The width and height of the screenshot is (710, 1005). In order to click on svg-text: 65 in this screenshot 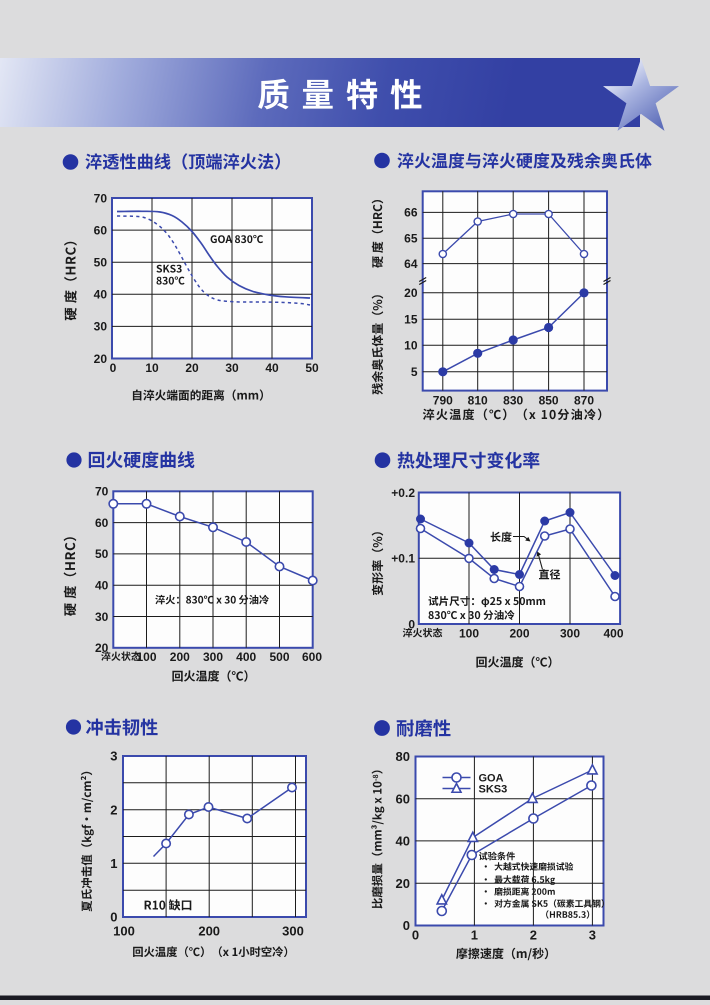, I will do `click(411, 239)`.